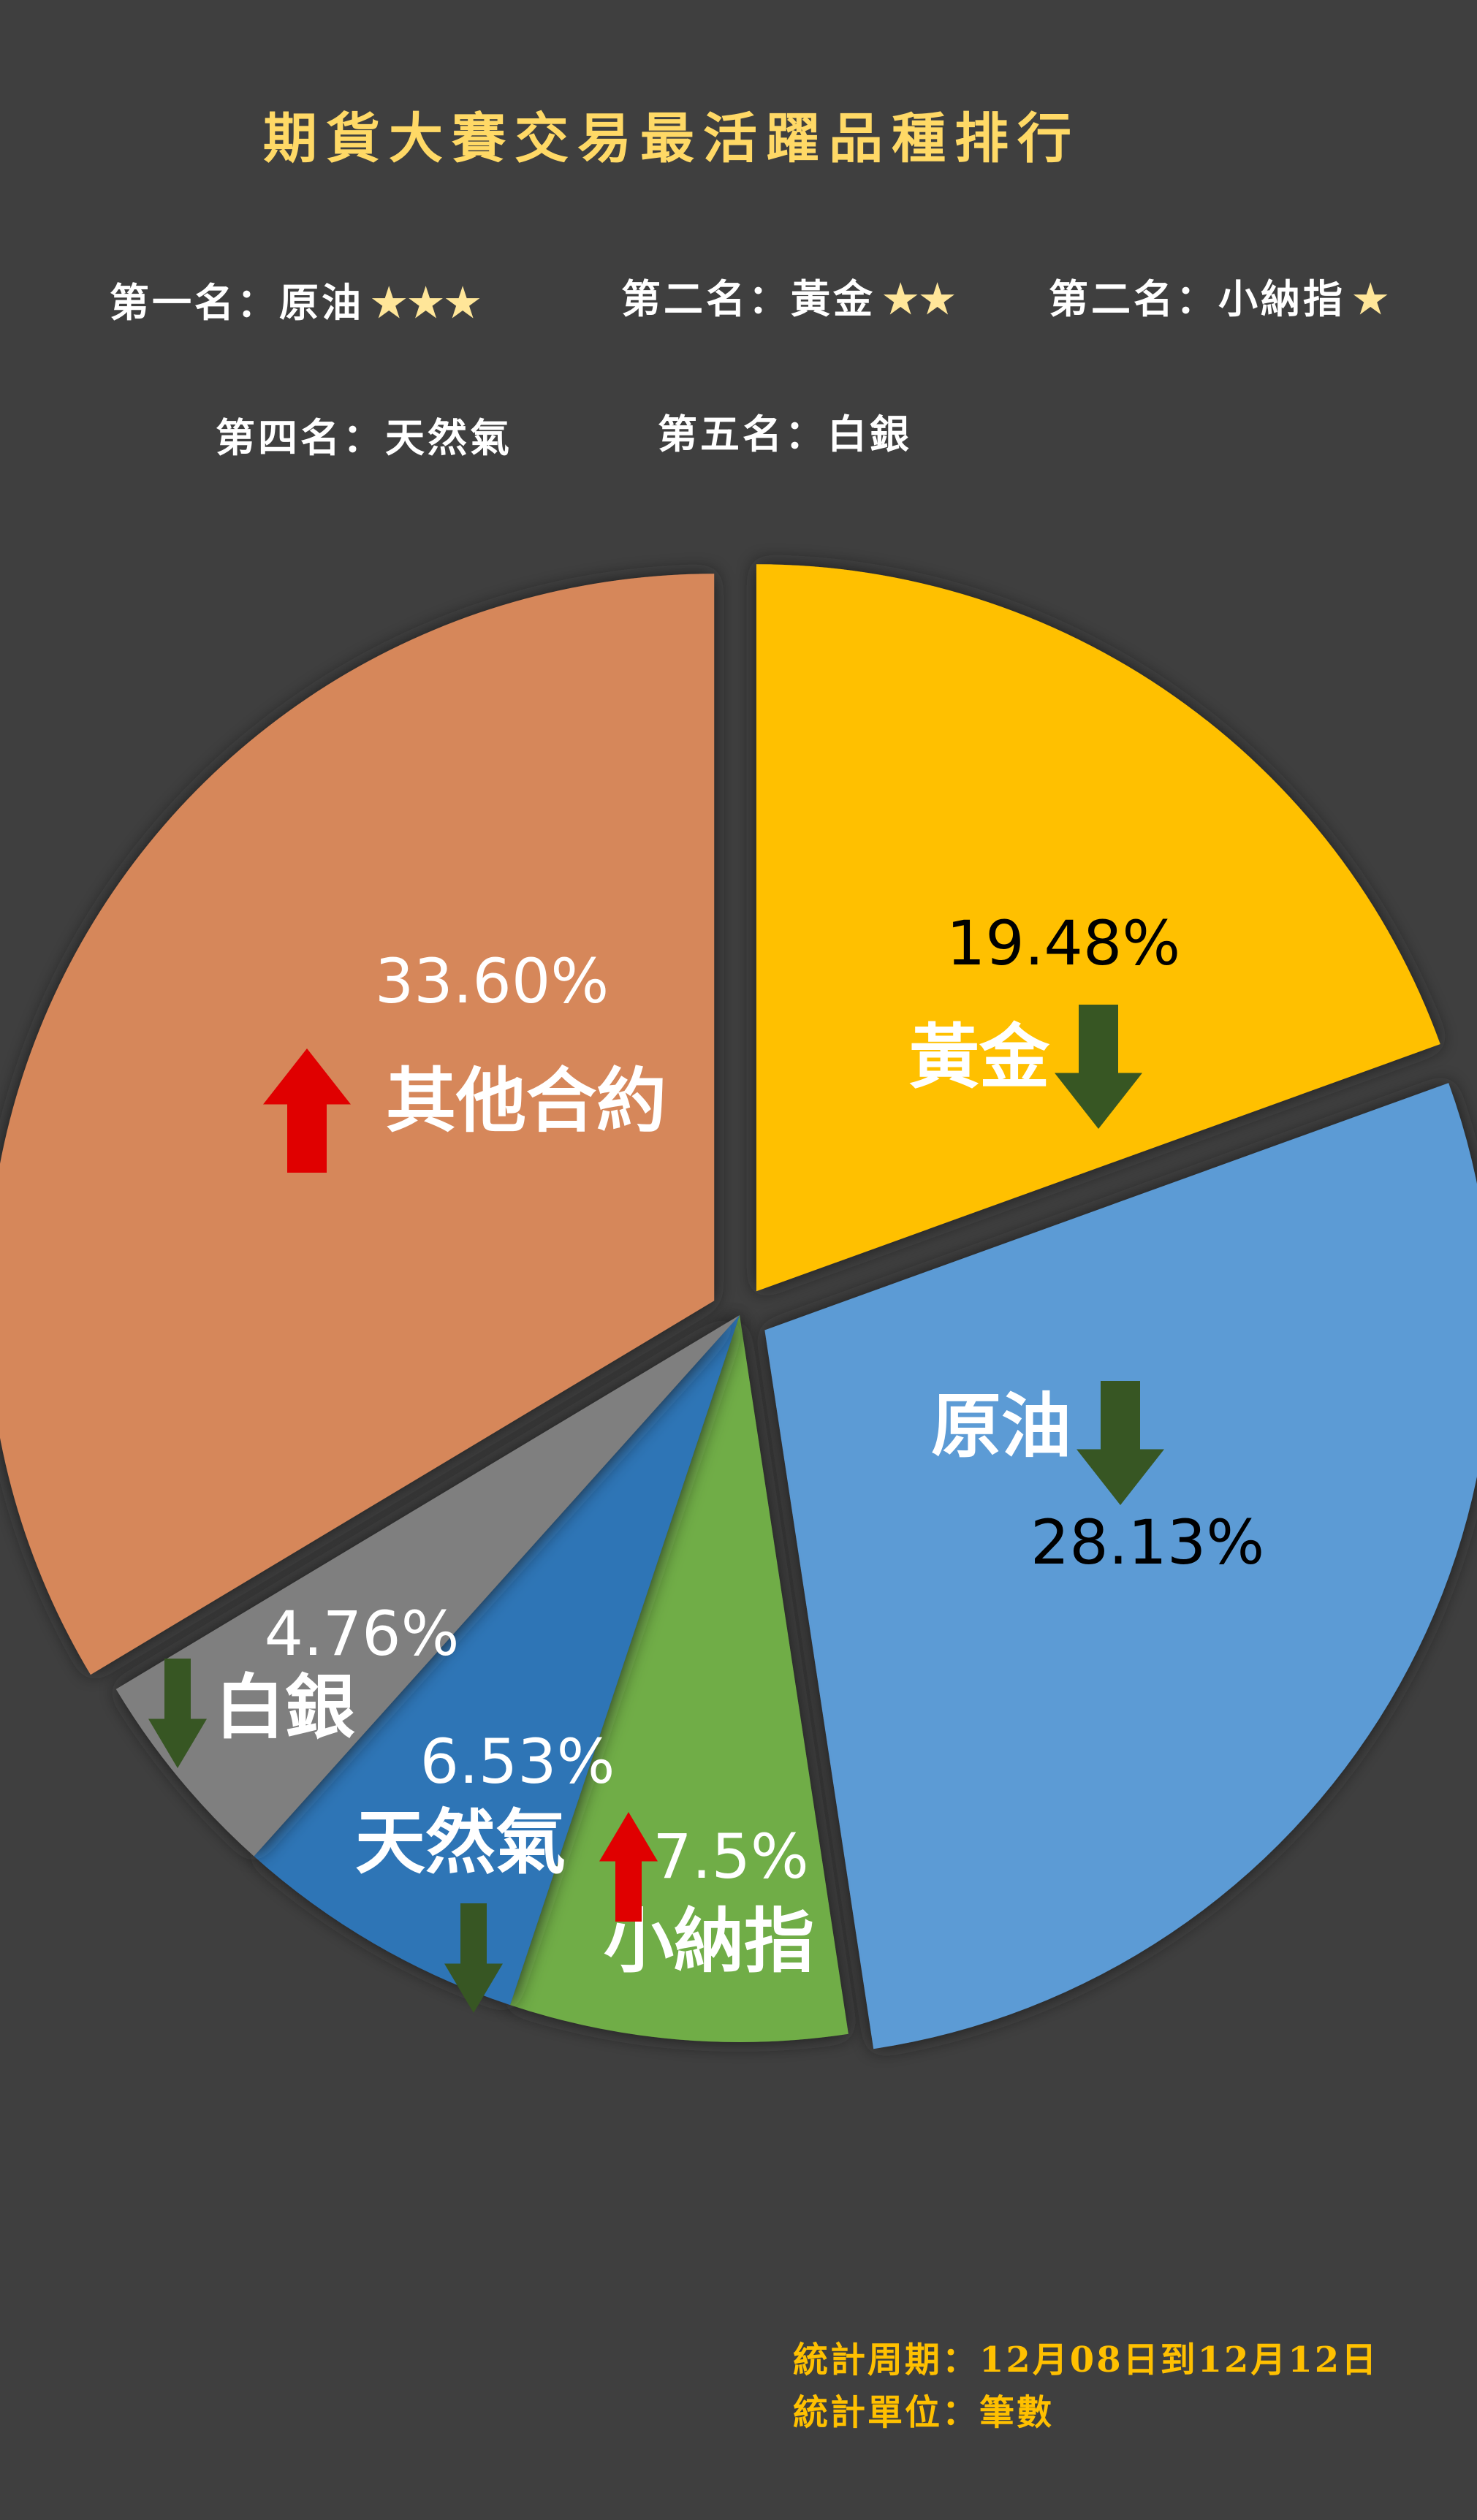 This screenshot has width=1477, height=2520. I want to click on pct-label-other-contracts: 33.60%, so click(492, 981).